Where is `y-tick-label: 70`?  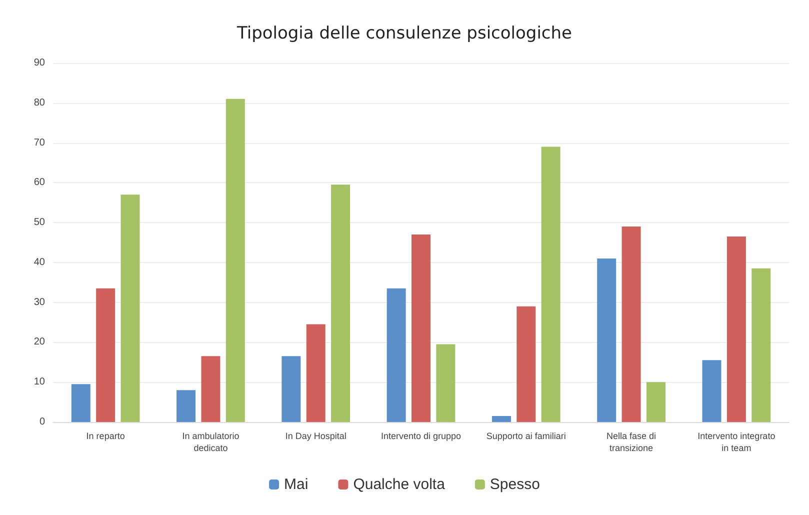 y-tick-label: 70 is located at coordinates (40, 142).